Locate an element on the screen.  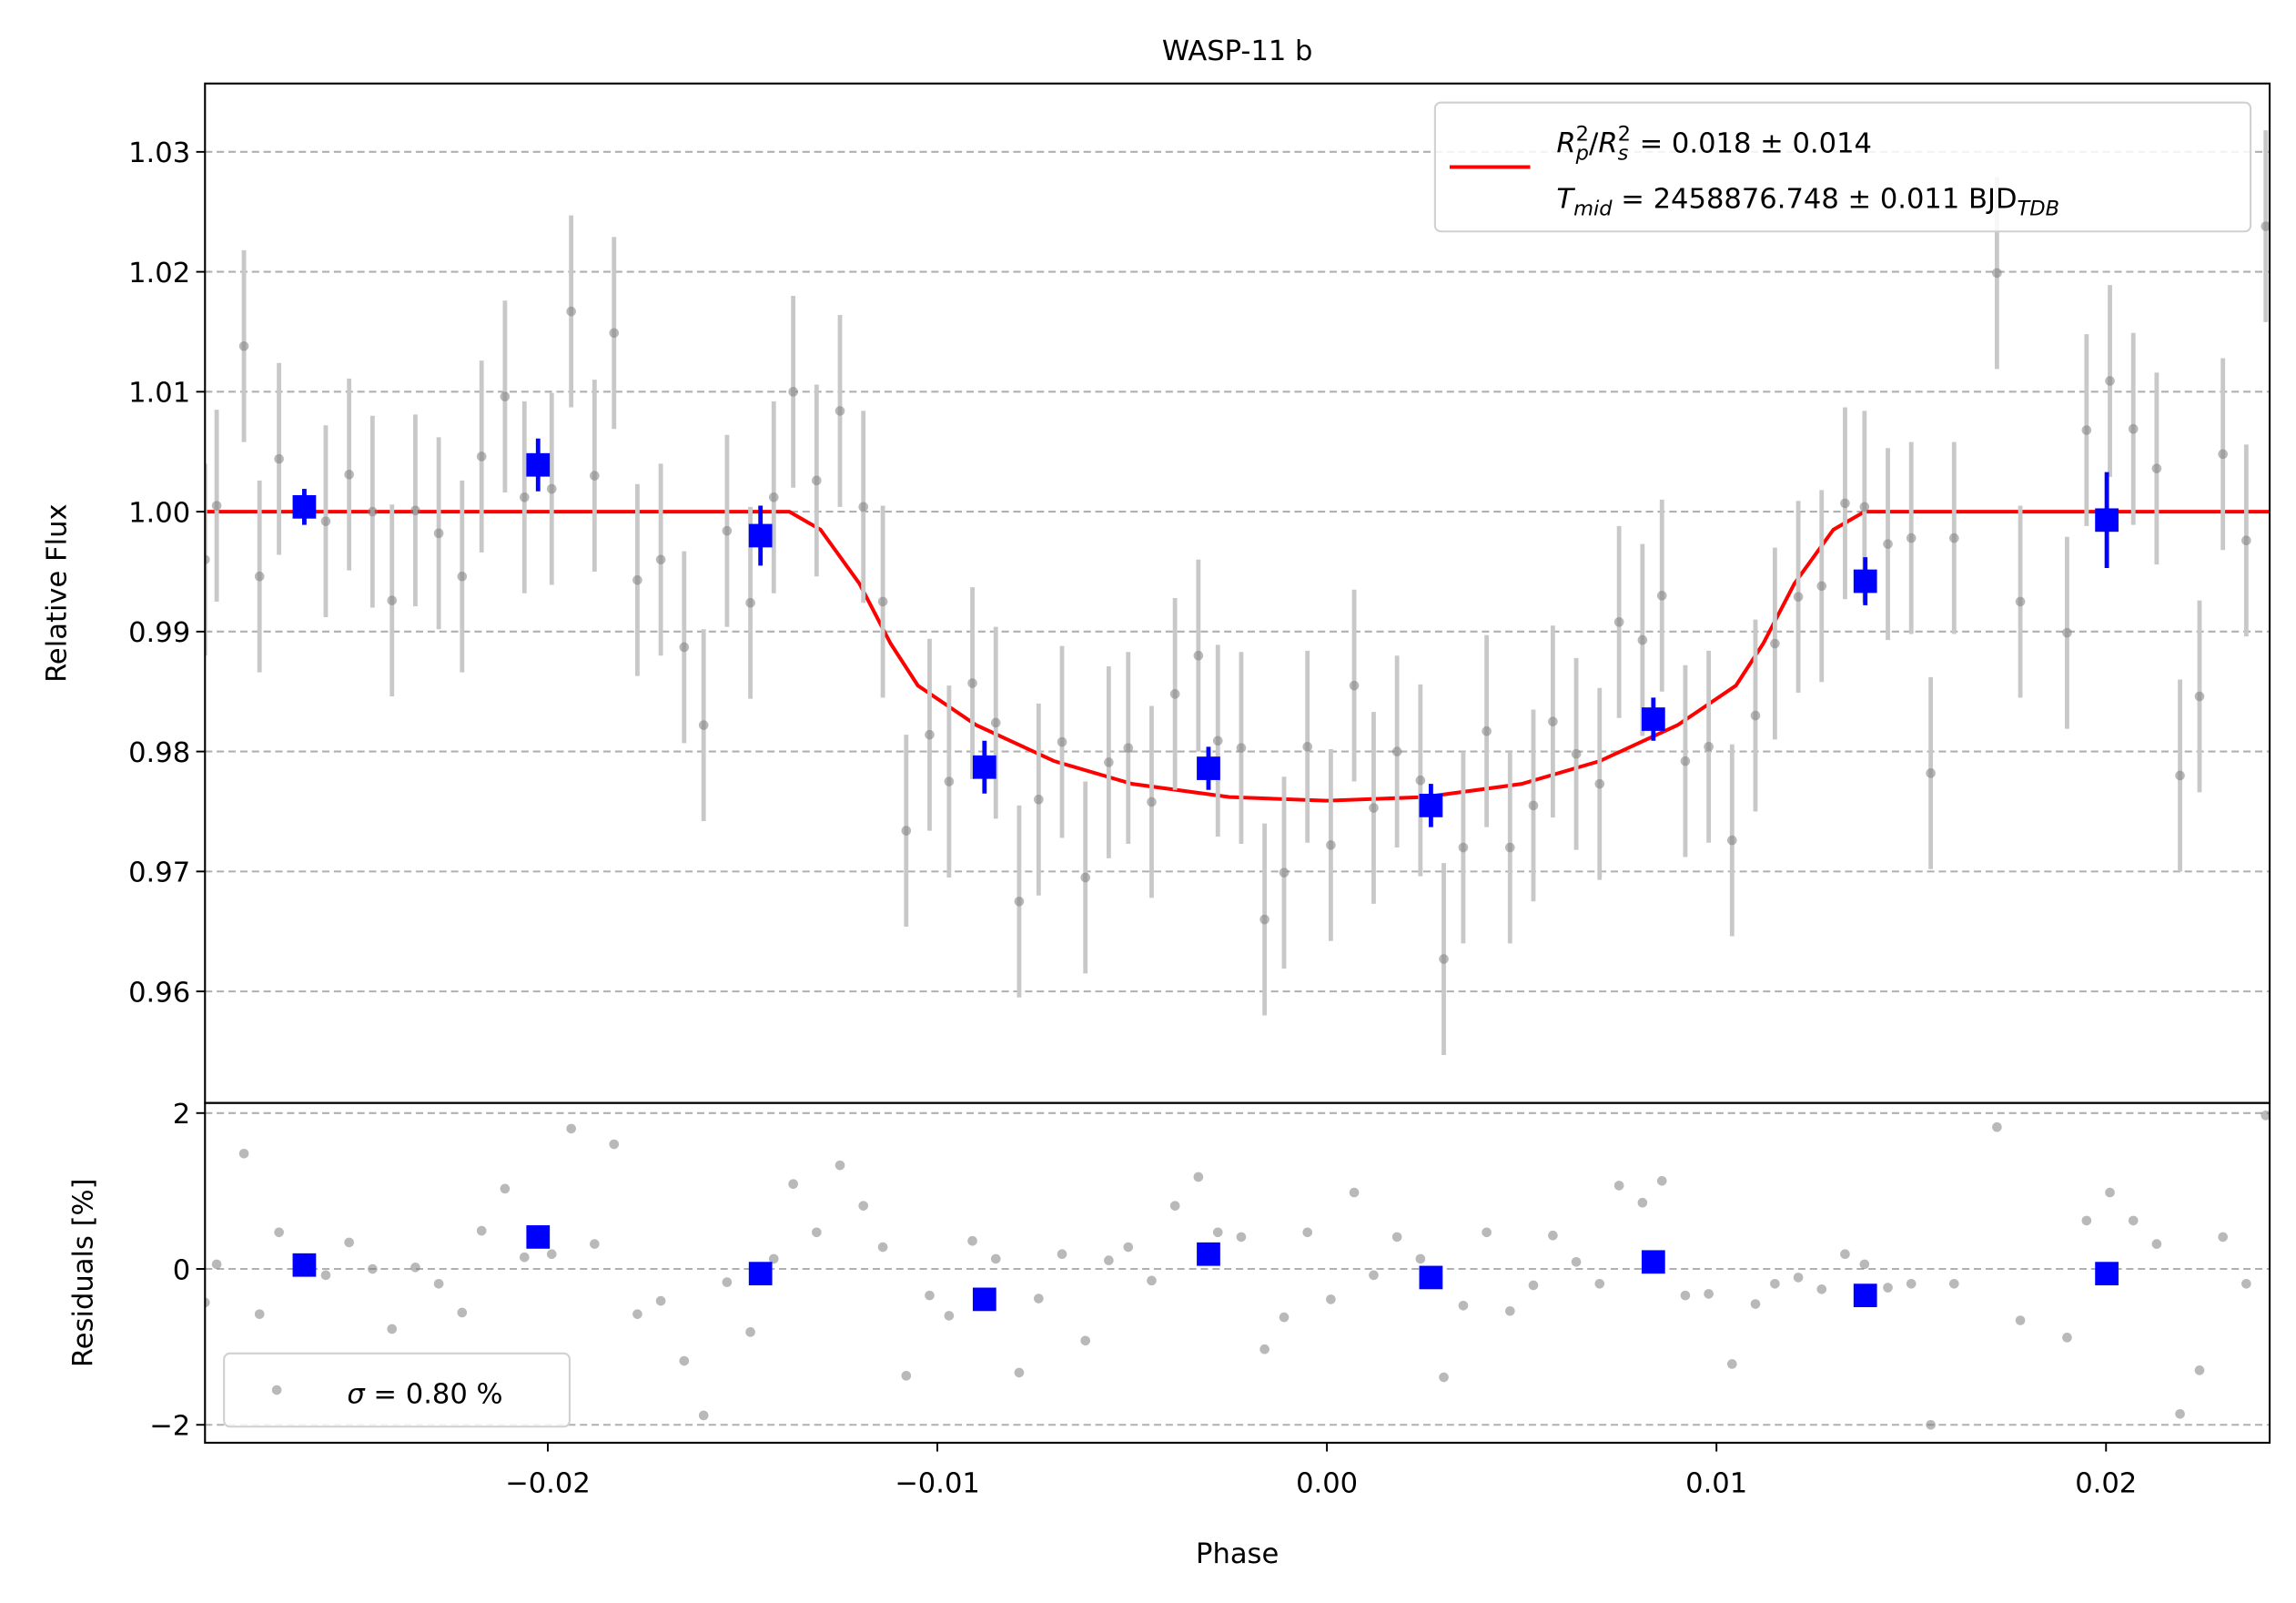
legend-label: Rp2/Rs2 = 0.018 ± 0.014 is located at coordinates (1714, 144).